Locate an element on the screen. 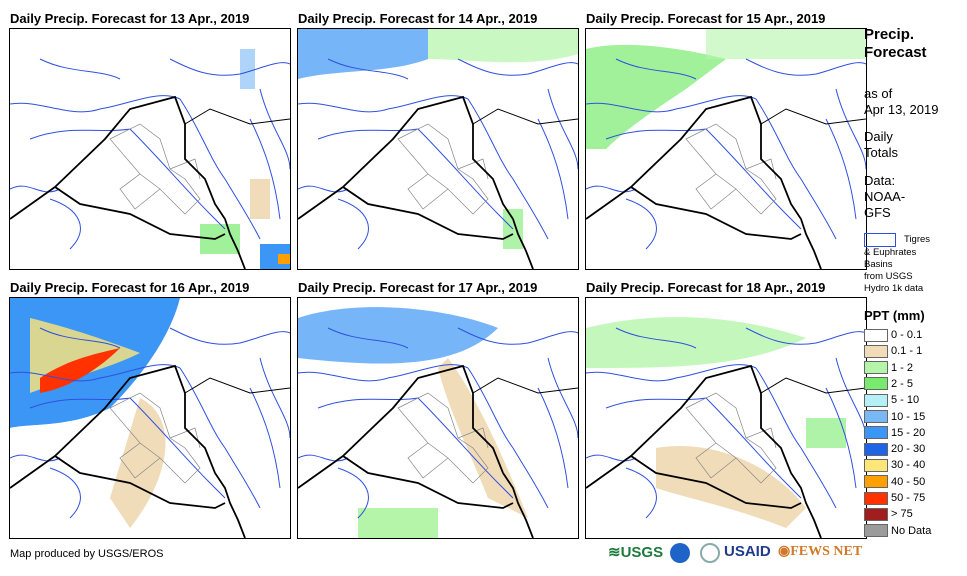 The width and height of the screenshot is (967, 576). legend-item: No Data is located at coordinates (897, 531).